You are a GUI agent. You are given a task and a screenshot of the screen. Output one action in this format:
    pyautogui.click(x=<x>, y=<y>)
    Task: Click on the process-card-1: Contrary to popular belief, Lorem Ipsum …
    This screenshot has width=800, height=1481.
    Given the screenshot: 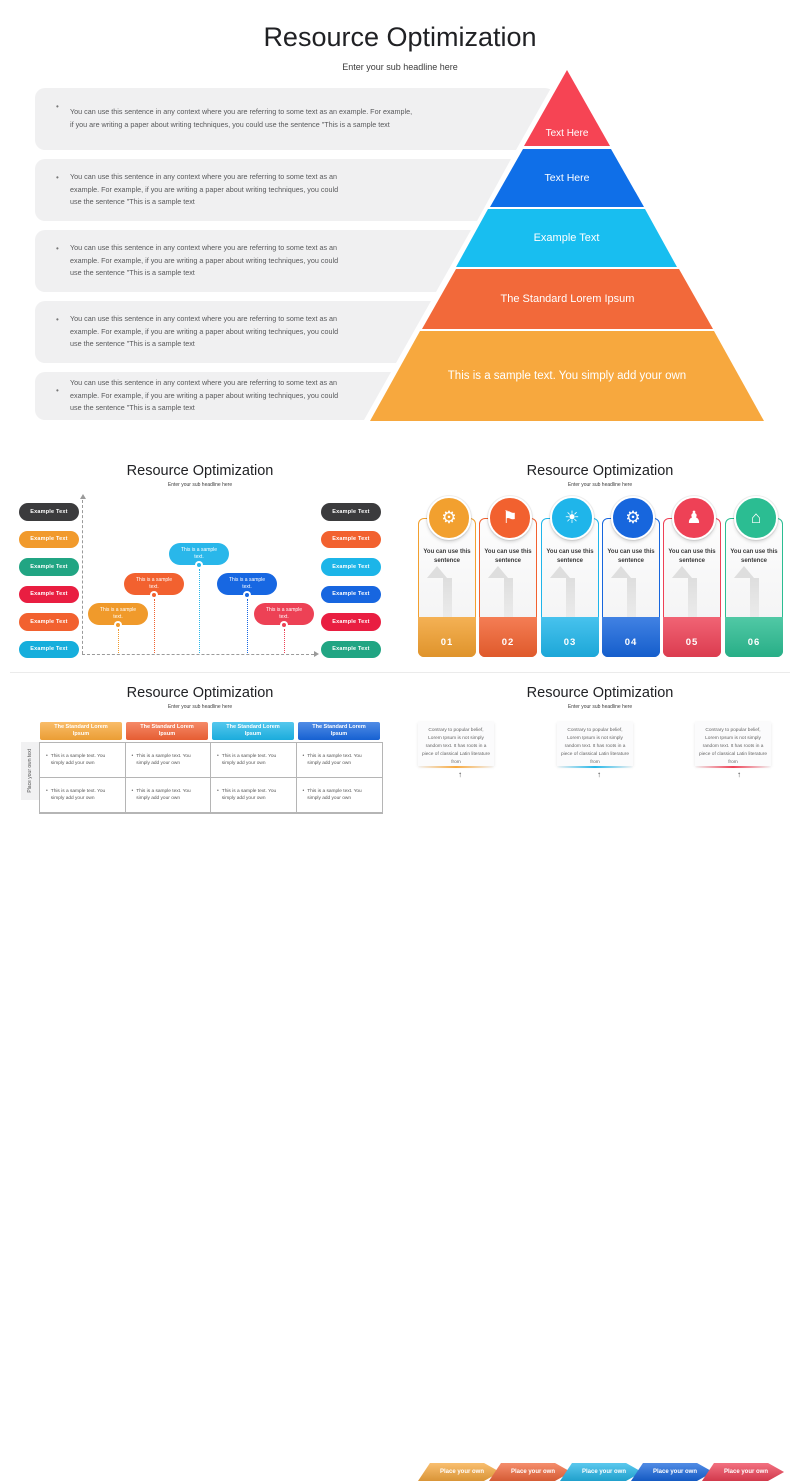 What is the action you would take?
    pyautogui.click(x=456, y=744)
    